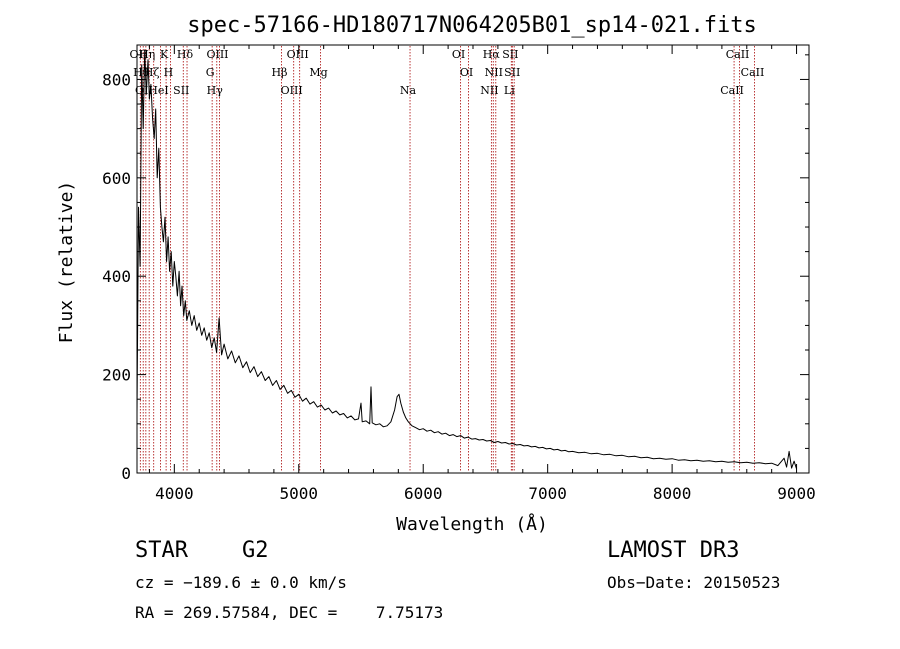 The width and height of the screenshot is (900, 649). I want to click on line-label-25: SII, so click(512, 72).